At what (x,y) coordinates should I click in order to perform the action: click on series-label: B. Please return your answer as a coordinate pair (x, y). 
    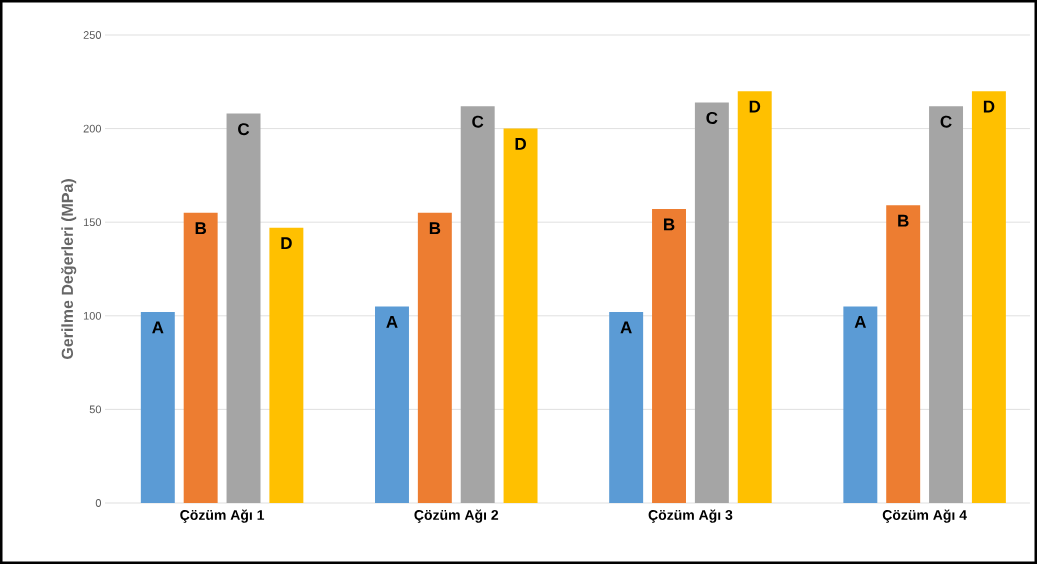
    Looking at the image, I should click on (669, 224).